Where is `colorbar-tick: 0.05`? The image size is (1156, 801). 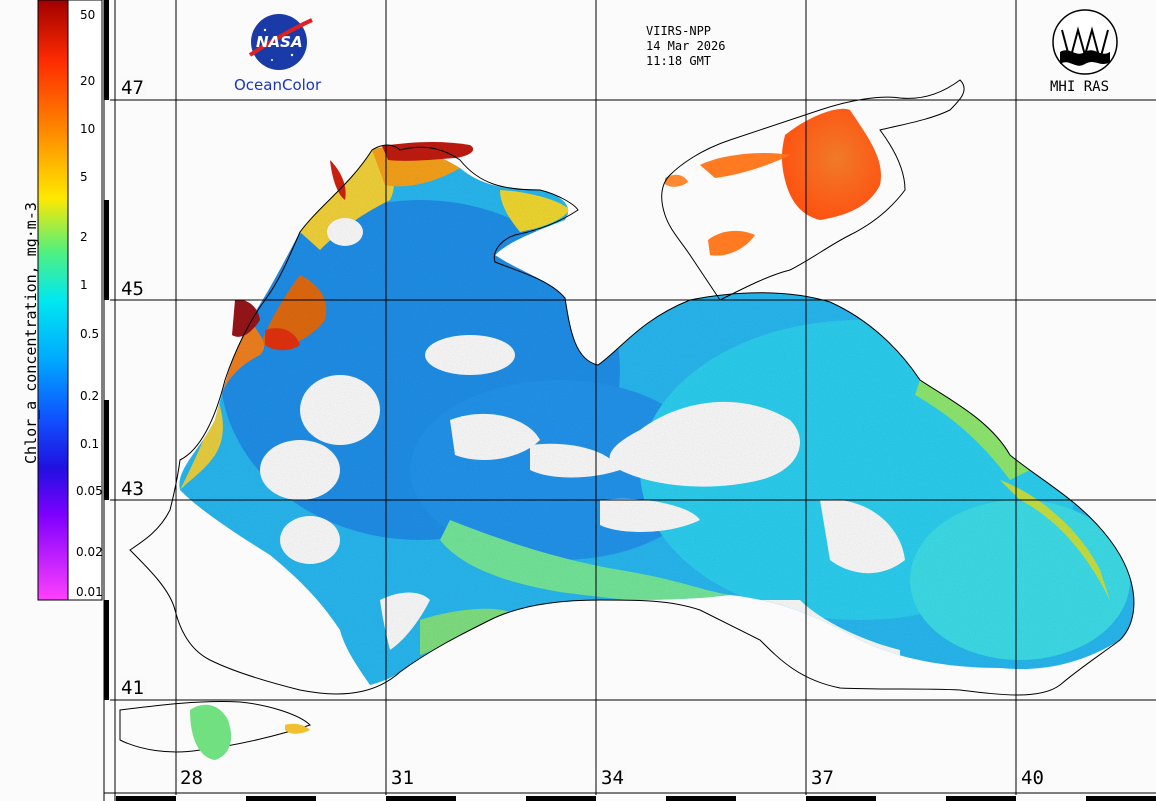 colorbar-tick: 0.05 is located at coordinates (89, 491).